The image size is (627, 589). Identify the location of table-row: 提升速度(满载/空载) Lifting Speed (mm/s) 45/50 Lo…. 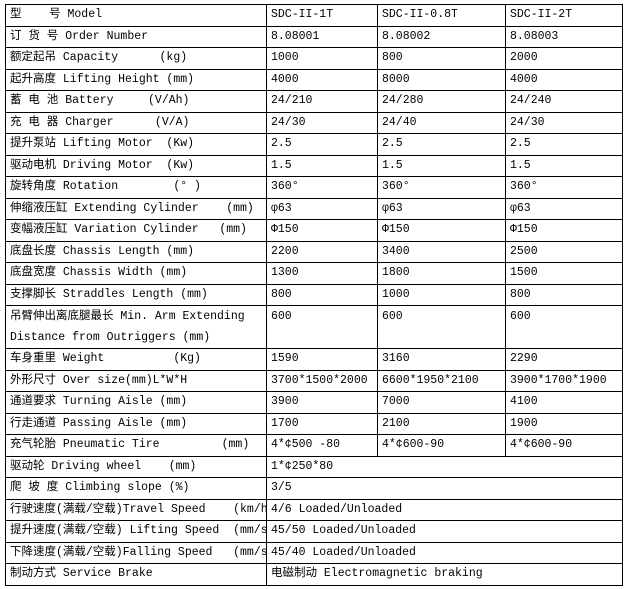
(314, 531).